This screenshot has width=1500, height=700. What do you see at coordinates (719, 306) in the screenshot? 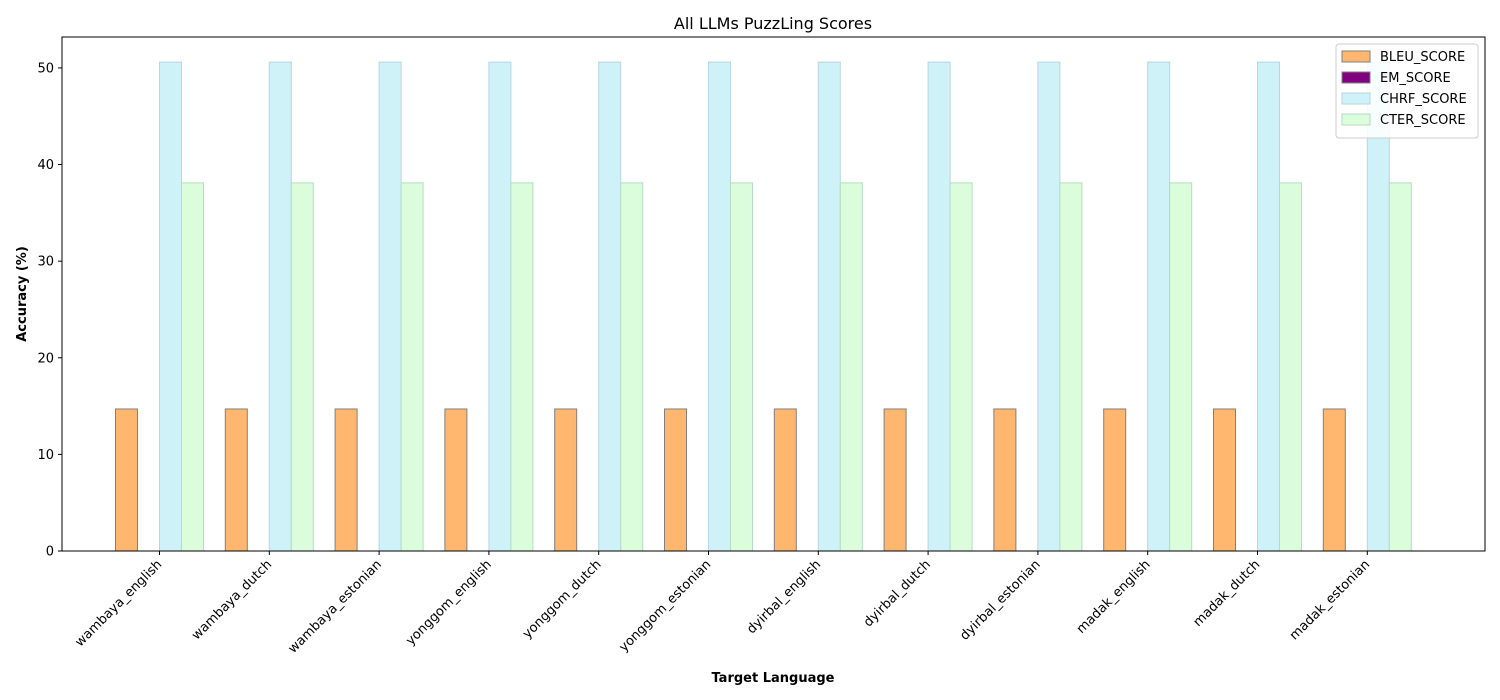
I see `bar-chrf-score-yonggom-estonian` at bounding box center [719, 306].